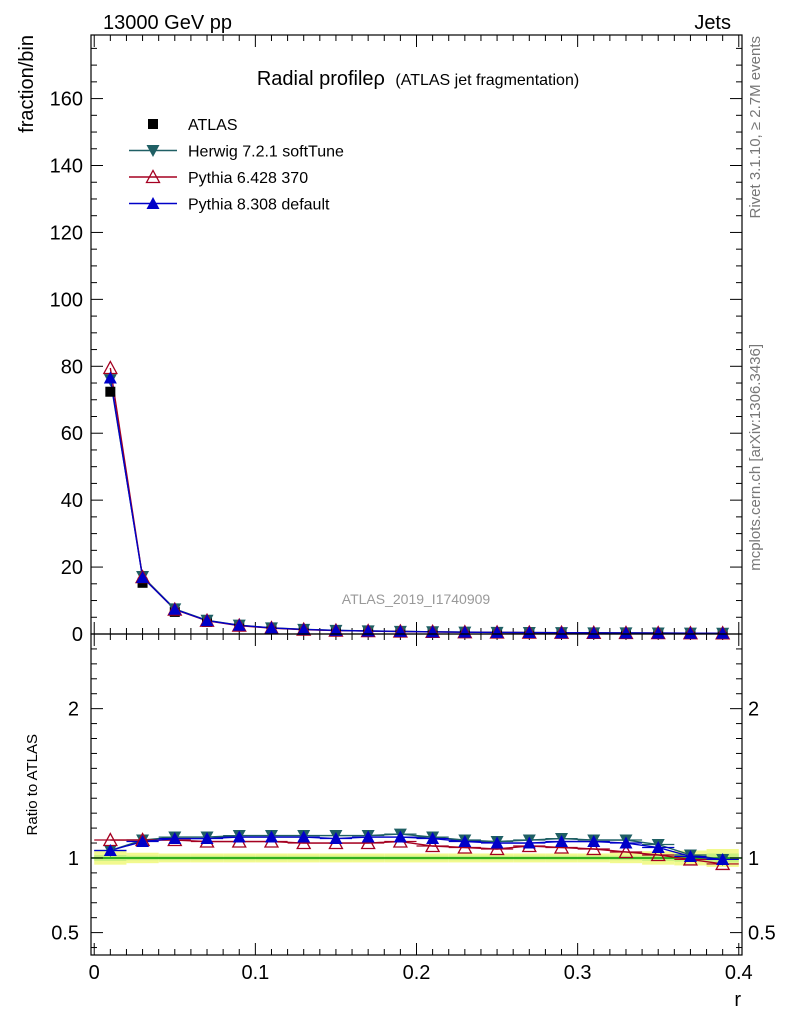 Image resolution: width=786 pixels, height=1024 pixels. I want to click on y-tick-label: 40, so click(72, 501).